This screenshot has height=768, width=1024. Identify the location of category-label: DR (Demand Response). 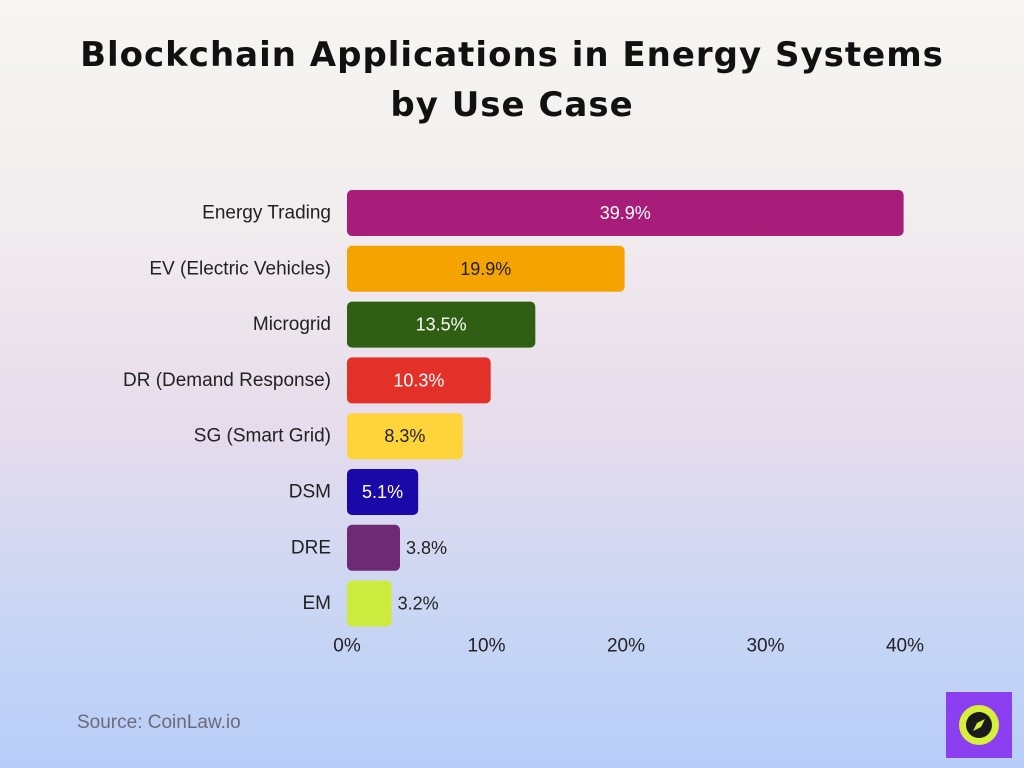
(227, 380).